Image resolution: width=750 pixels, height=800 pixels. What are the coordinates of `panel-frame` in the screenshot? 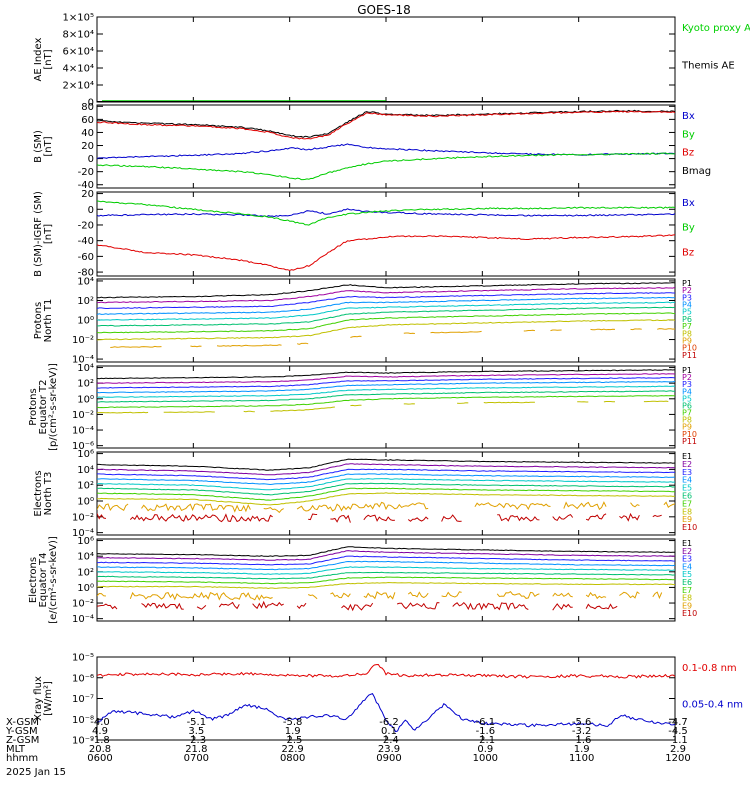 It's located at (386, 234).